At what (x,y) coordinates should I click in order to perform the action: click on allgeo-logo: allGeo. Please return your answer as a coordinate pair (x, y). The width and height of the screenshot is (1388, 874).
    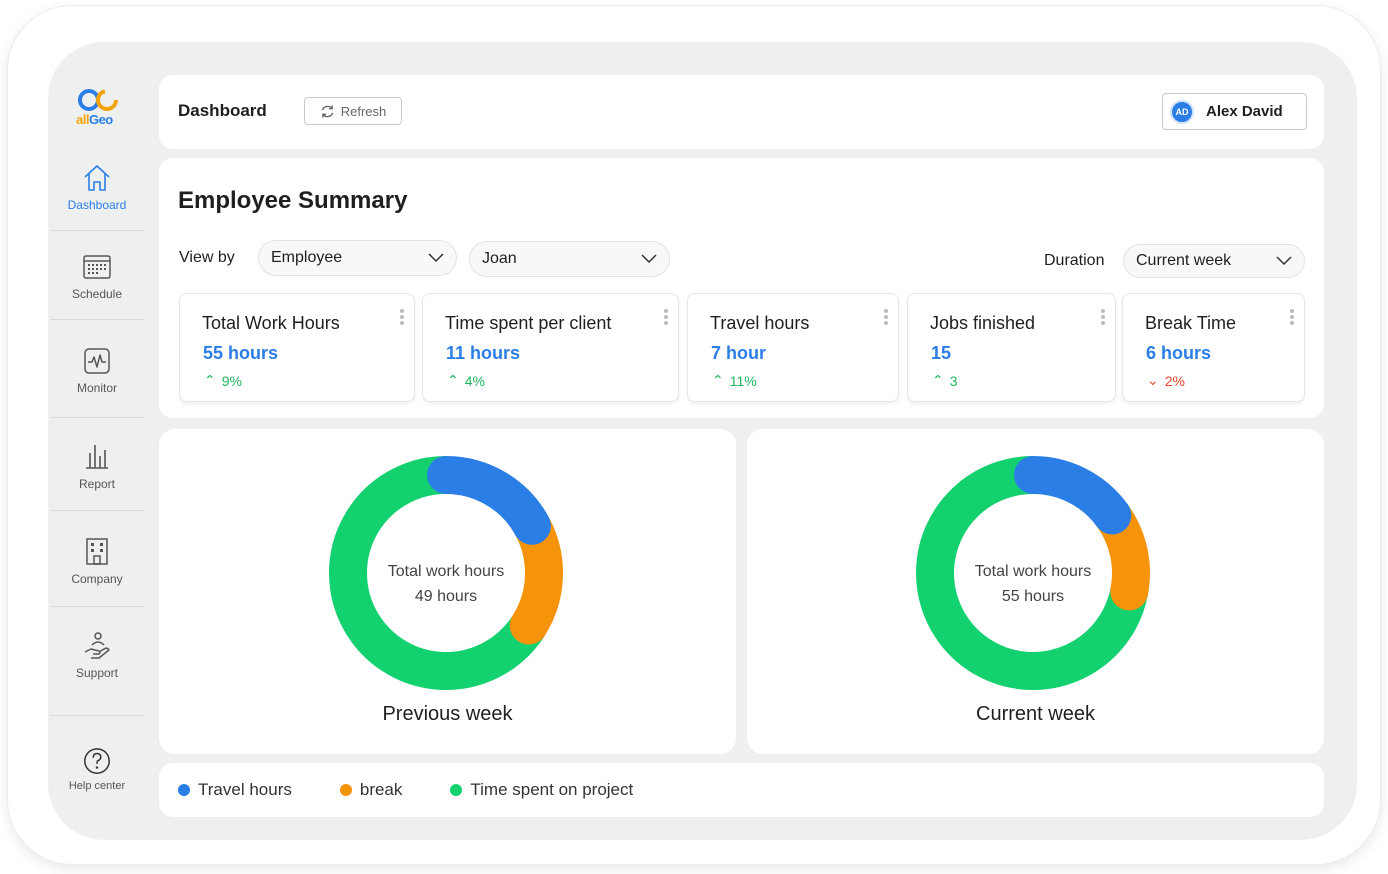
    Looking at the image, I should click on (98, 109).